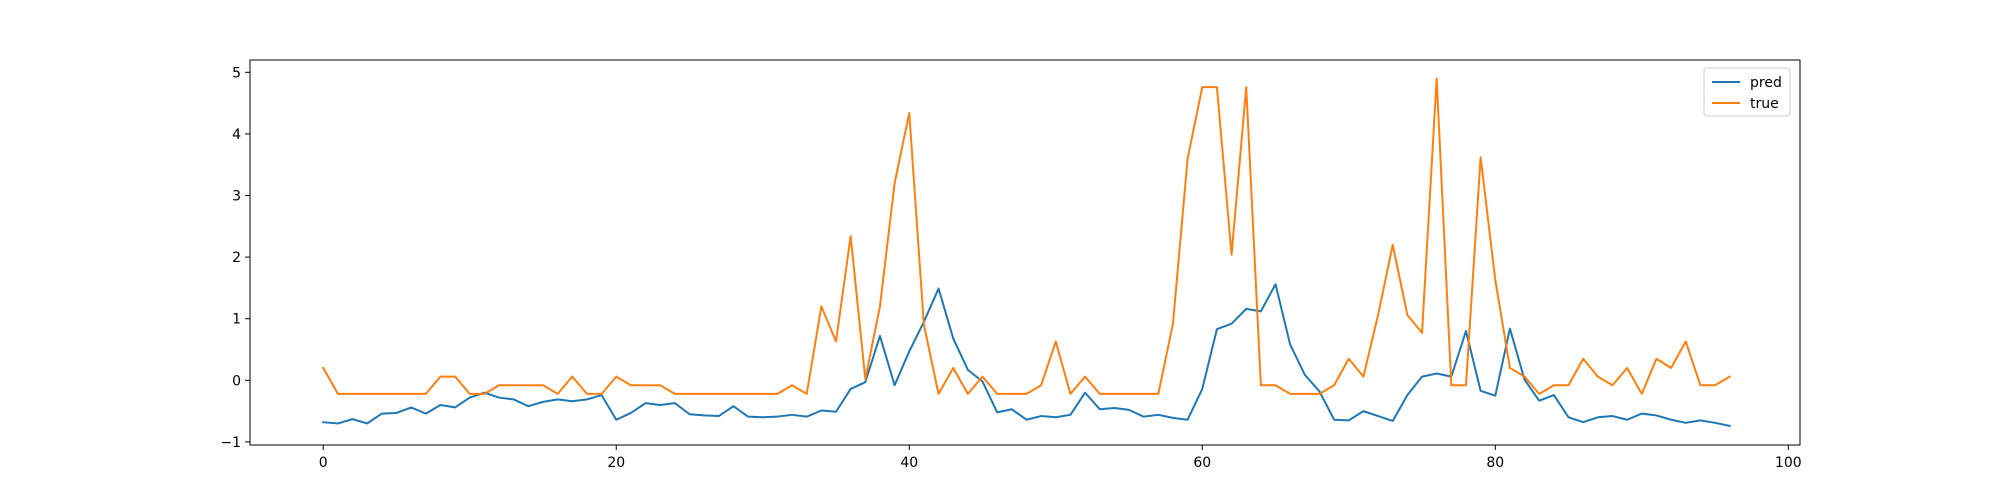  What do you see at coordinates (1788, 463) in the screenshot?
I see `x-tick-label: 100` at bounding box center [1788, 463].